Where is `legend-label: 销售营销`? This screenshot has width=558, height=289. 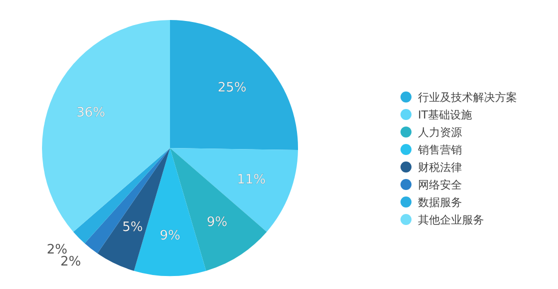 legend-label: 销售营销 is located at coordinates (439, 149).